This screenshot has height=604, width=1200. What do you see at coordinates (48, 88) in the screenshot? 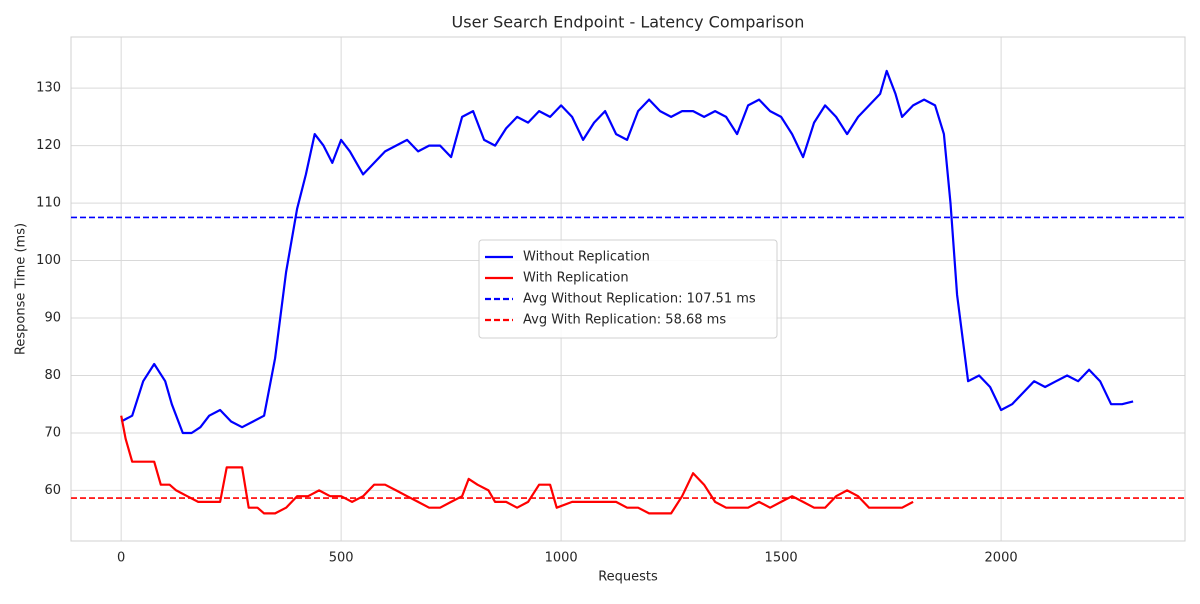
I see `y-tick-label: 130` at bounding box center [48, 88].